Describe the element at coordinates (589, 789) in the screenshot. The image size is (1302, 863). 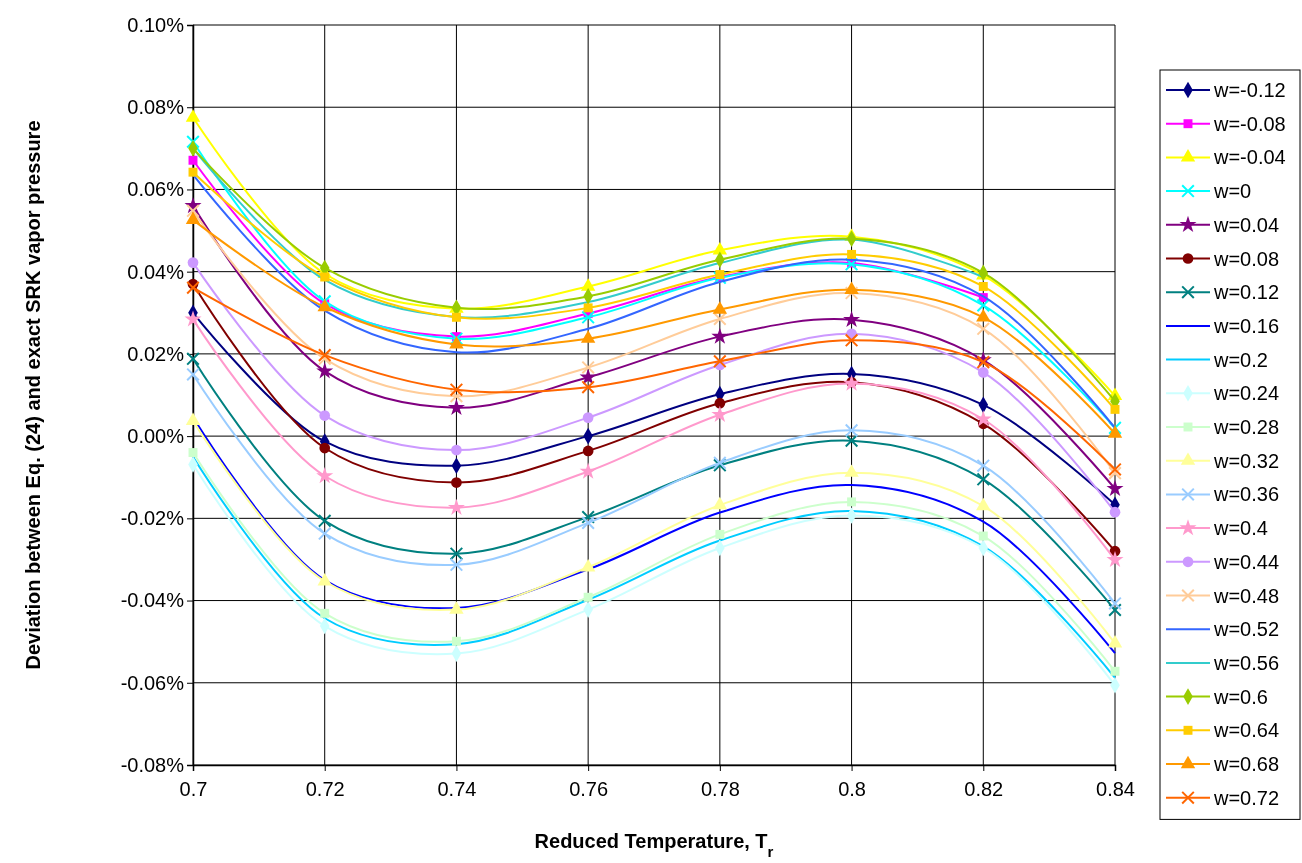
I see `x-tick-label: 0.76` at that location.